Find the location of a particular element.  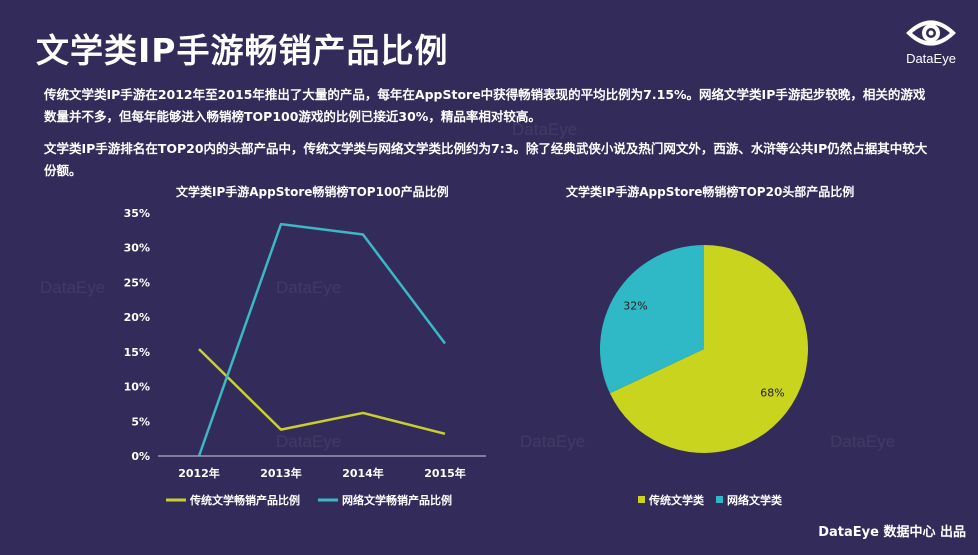

x-tick-label: 2014年 is located at coordinates (363, 473).